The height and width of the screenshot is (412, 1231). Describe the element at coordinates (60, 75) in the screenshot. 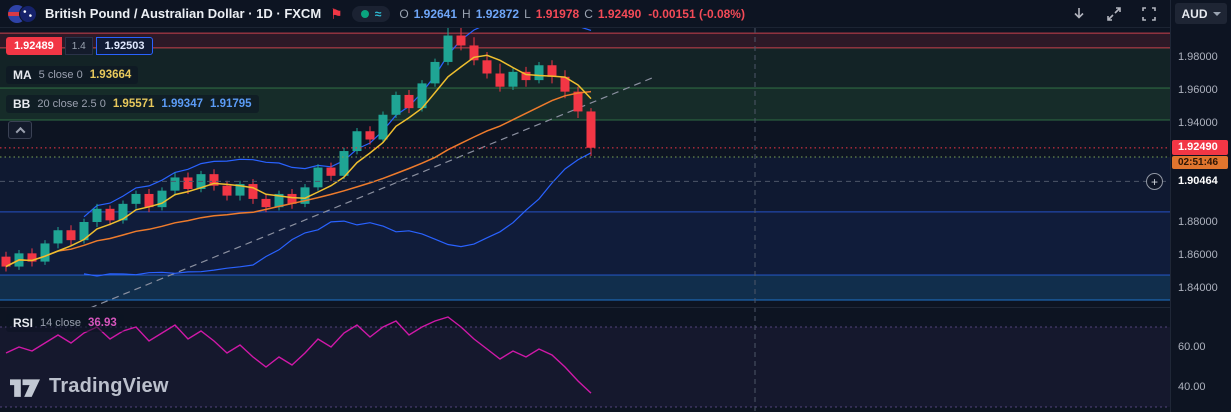

I see `ma-params: 5 close 0` at that location.